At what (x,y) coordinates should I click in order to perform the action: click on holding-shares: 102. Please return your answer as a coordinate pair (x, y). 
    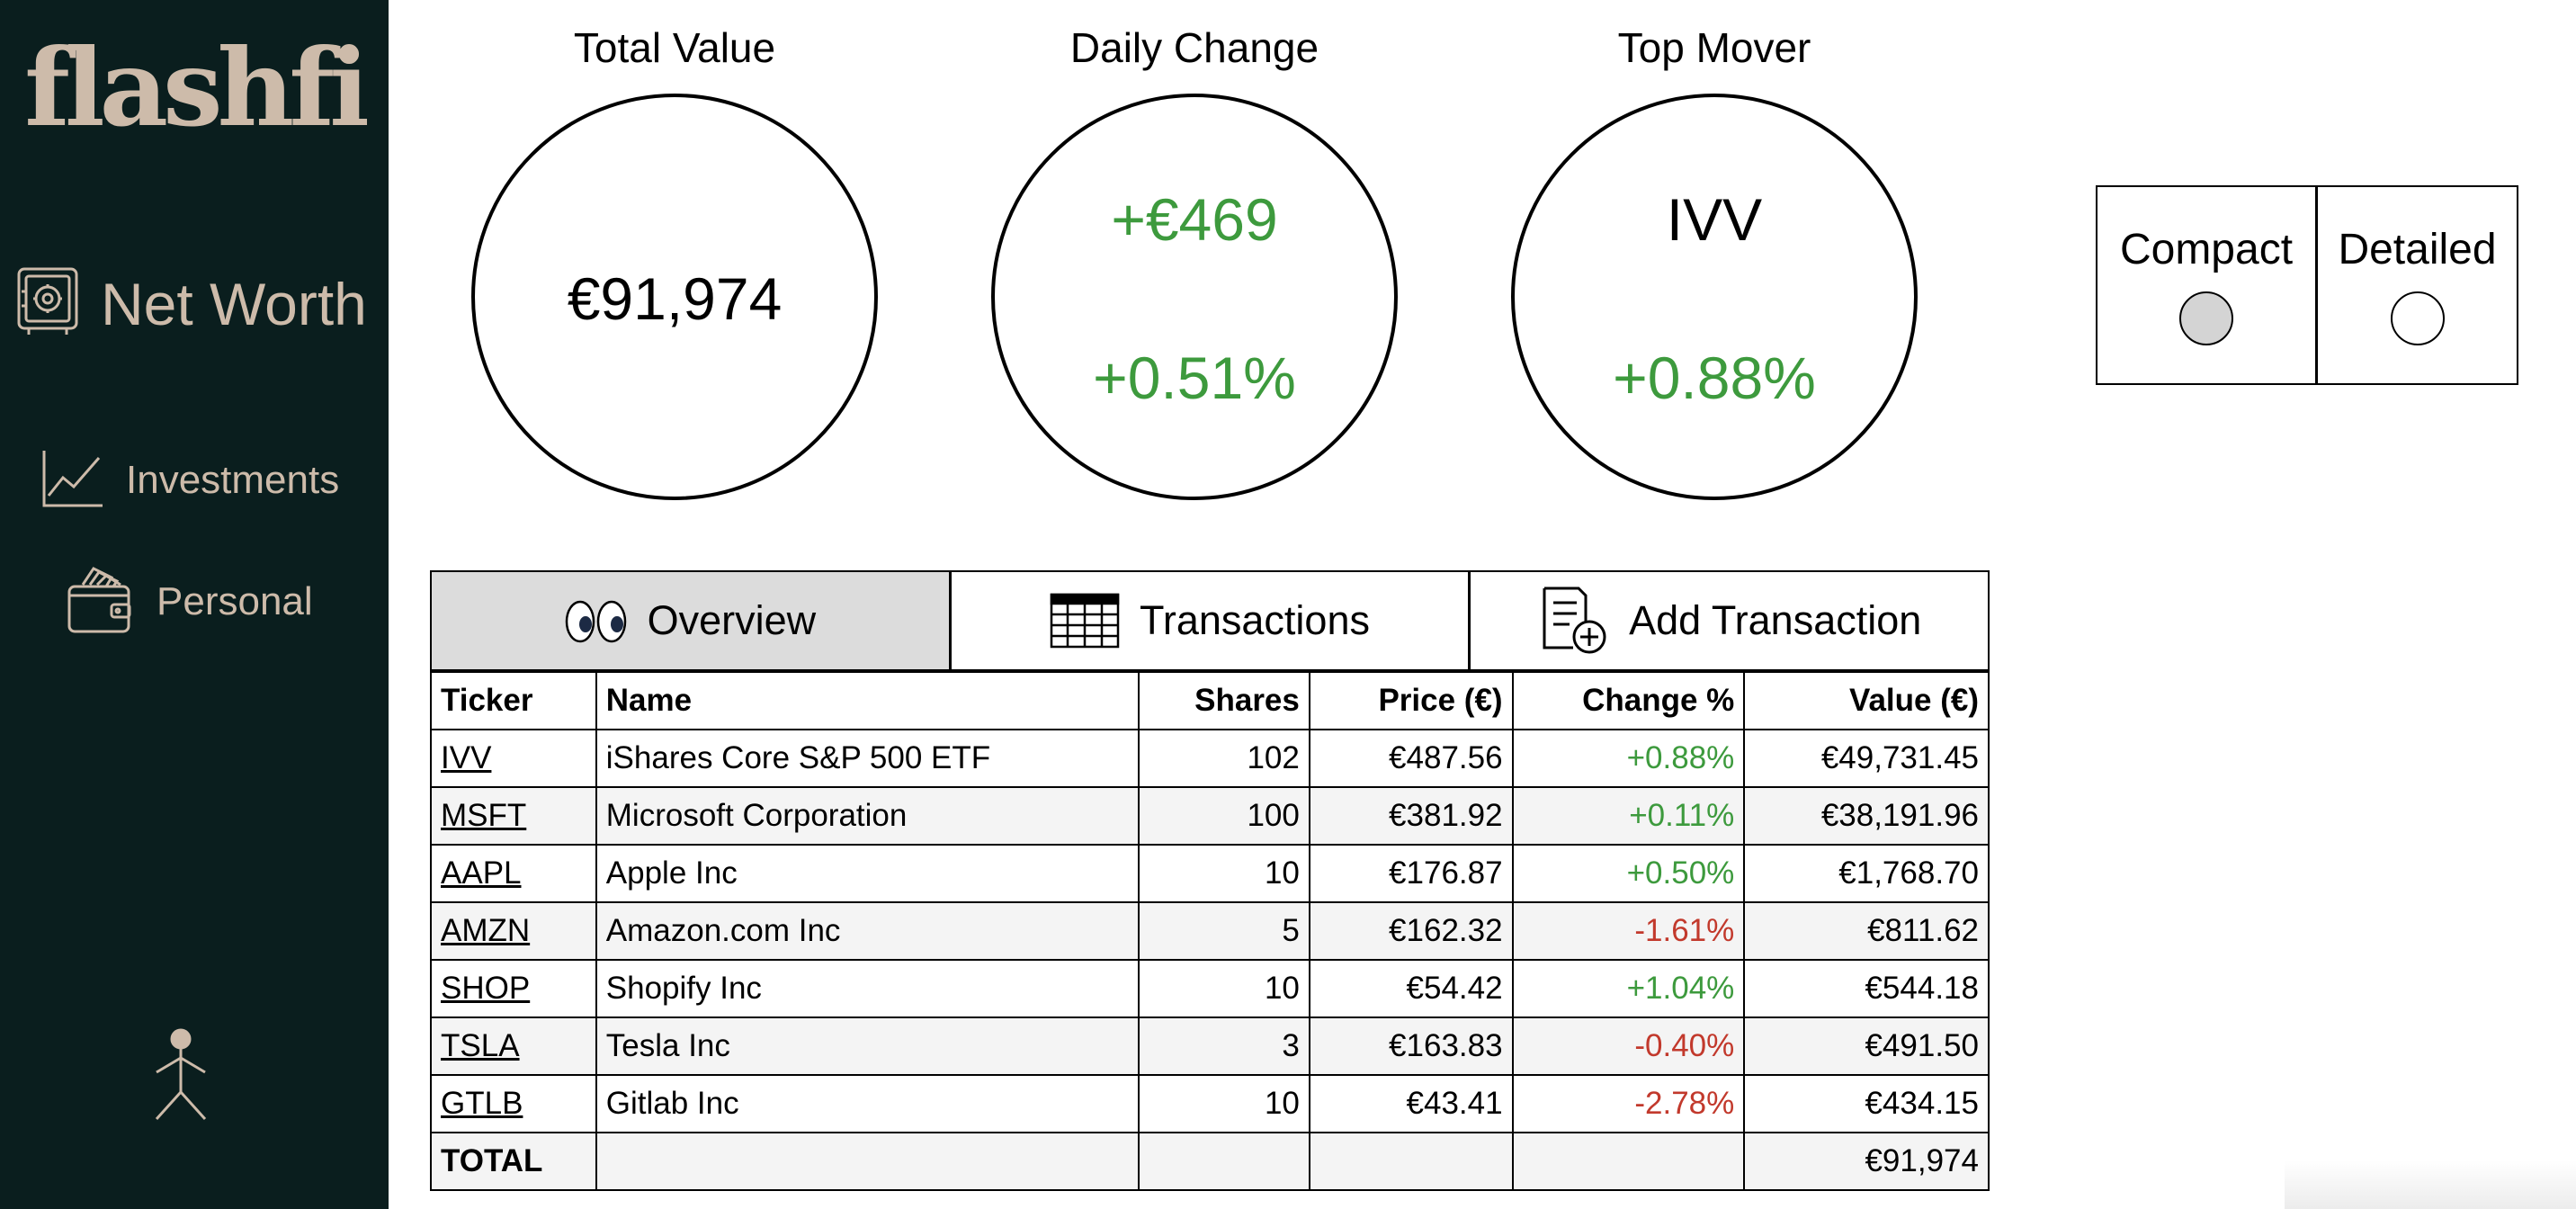
    Looking at the image, I should click on (1224, 758).